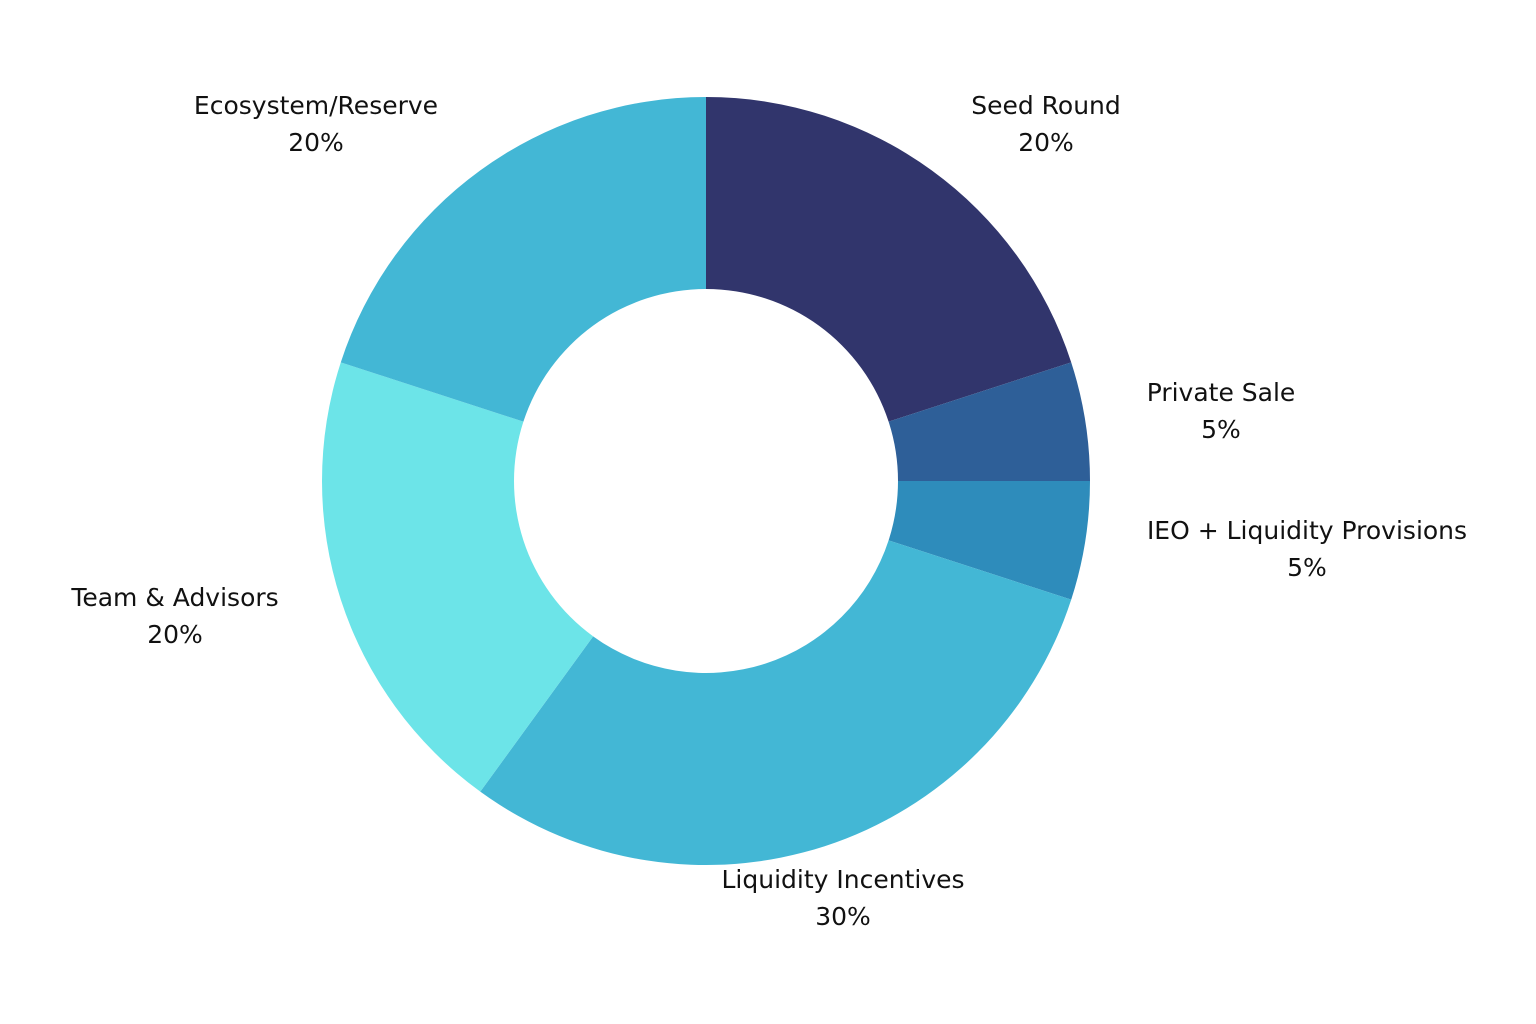 Image resolution: width=1536 pixels, height=1024 pixels. What do you see at coordinates (842, 898) in the screenshot?
I see `slice-label-liquidity-incentives: Liquidity Incentives 30%` at bounding box center [842, 898].